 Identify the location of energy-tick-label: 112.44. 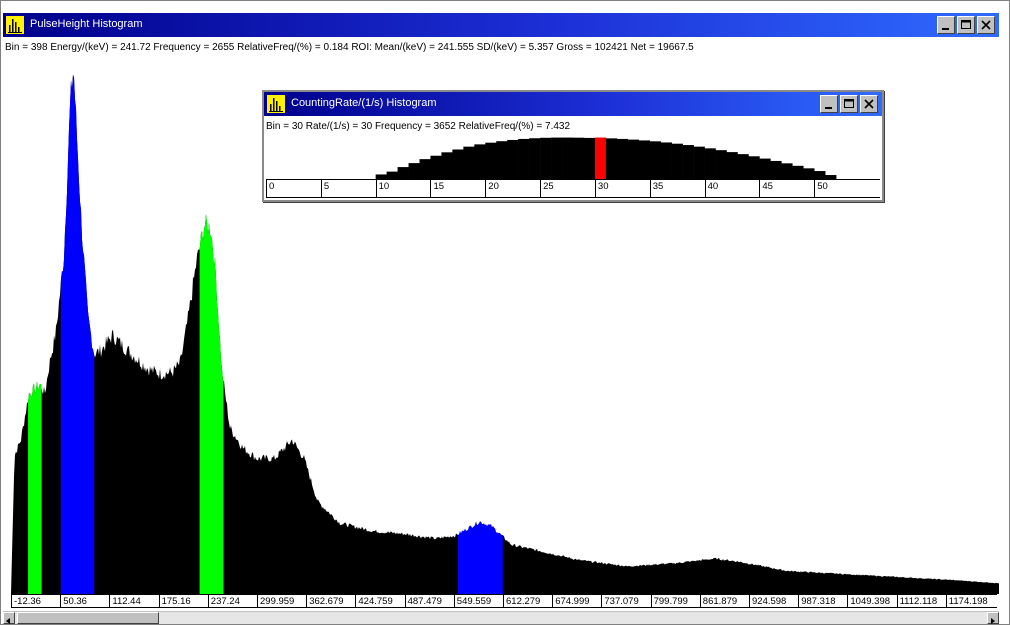
(125, 601).